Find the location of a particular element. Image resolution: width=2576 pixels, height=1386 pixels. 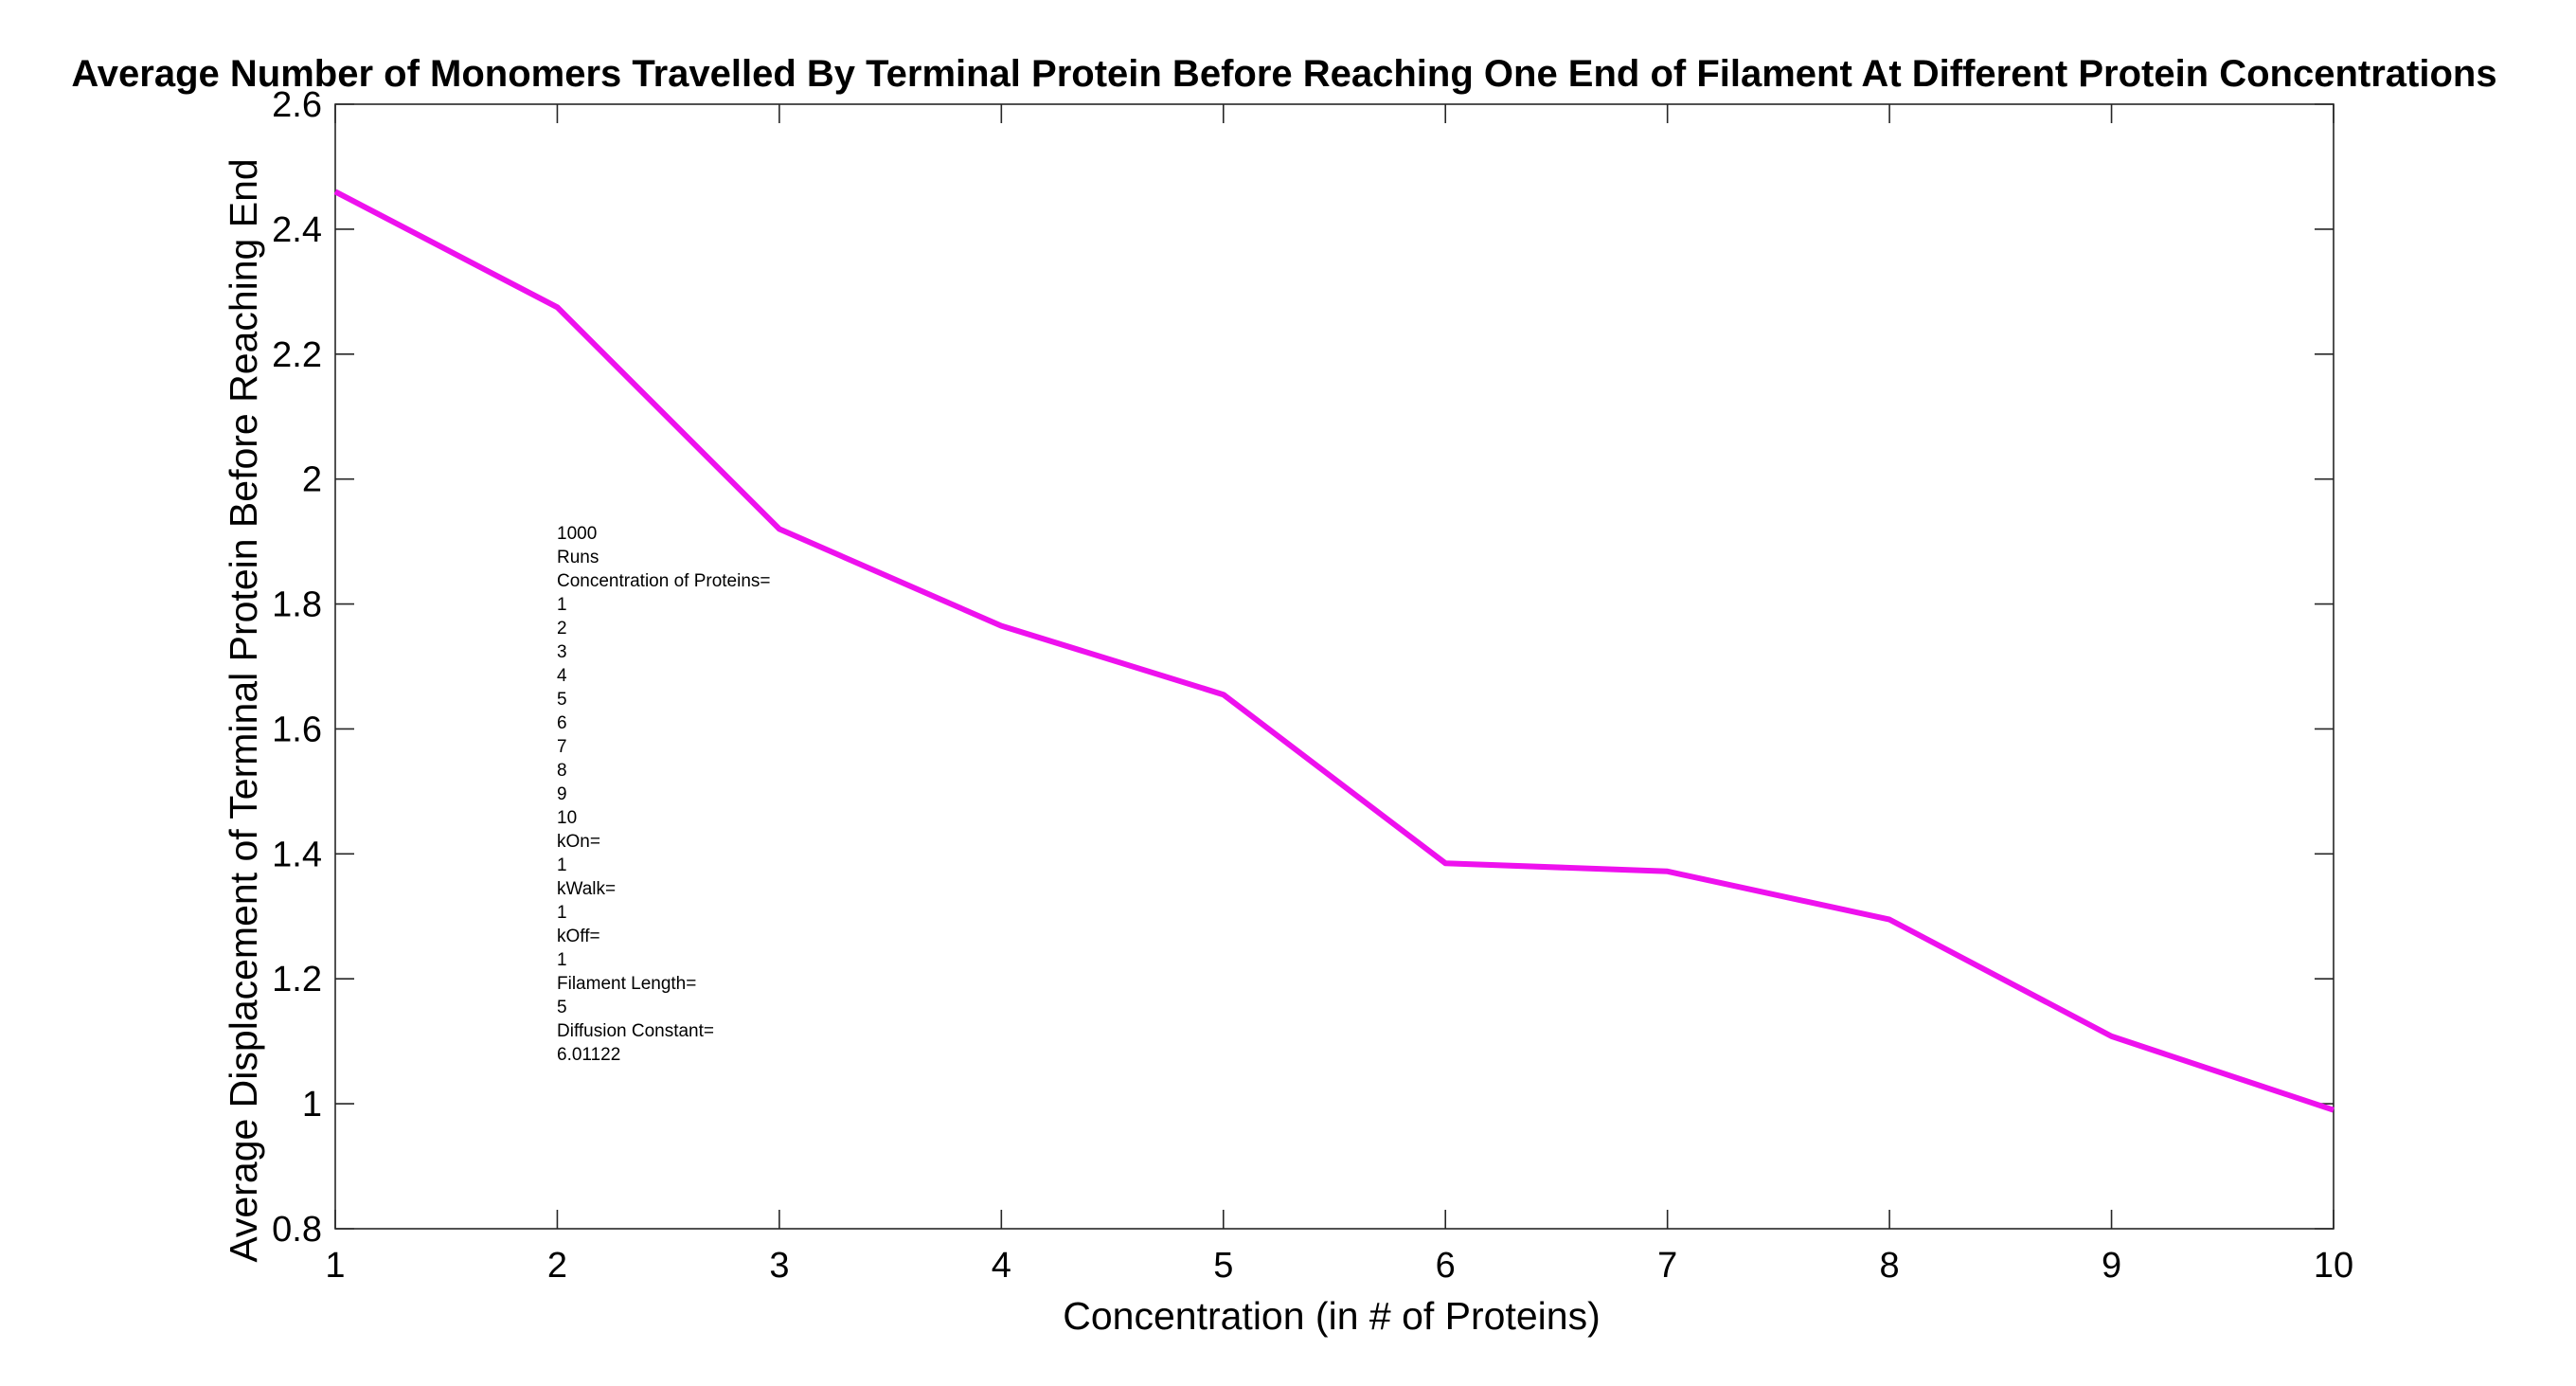

annotation-line: Filament Length= is located at coordinates (626, 984).